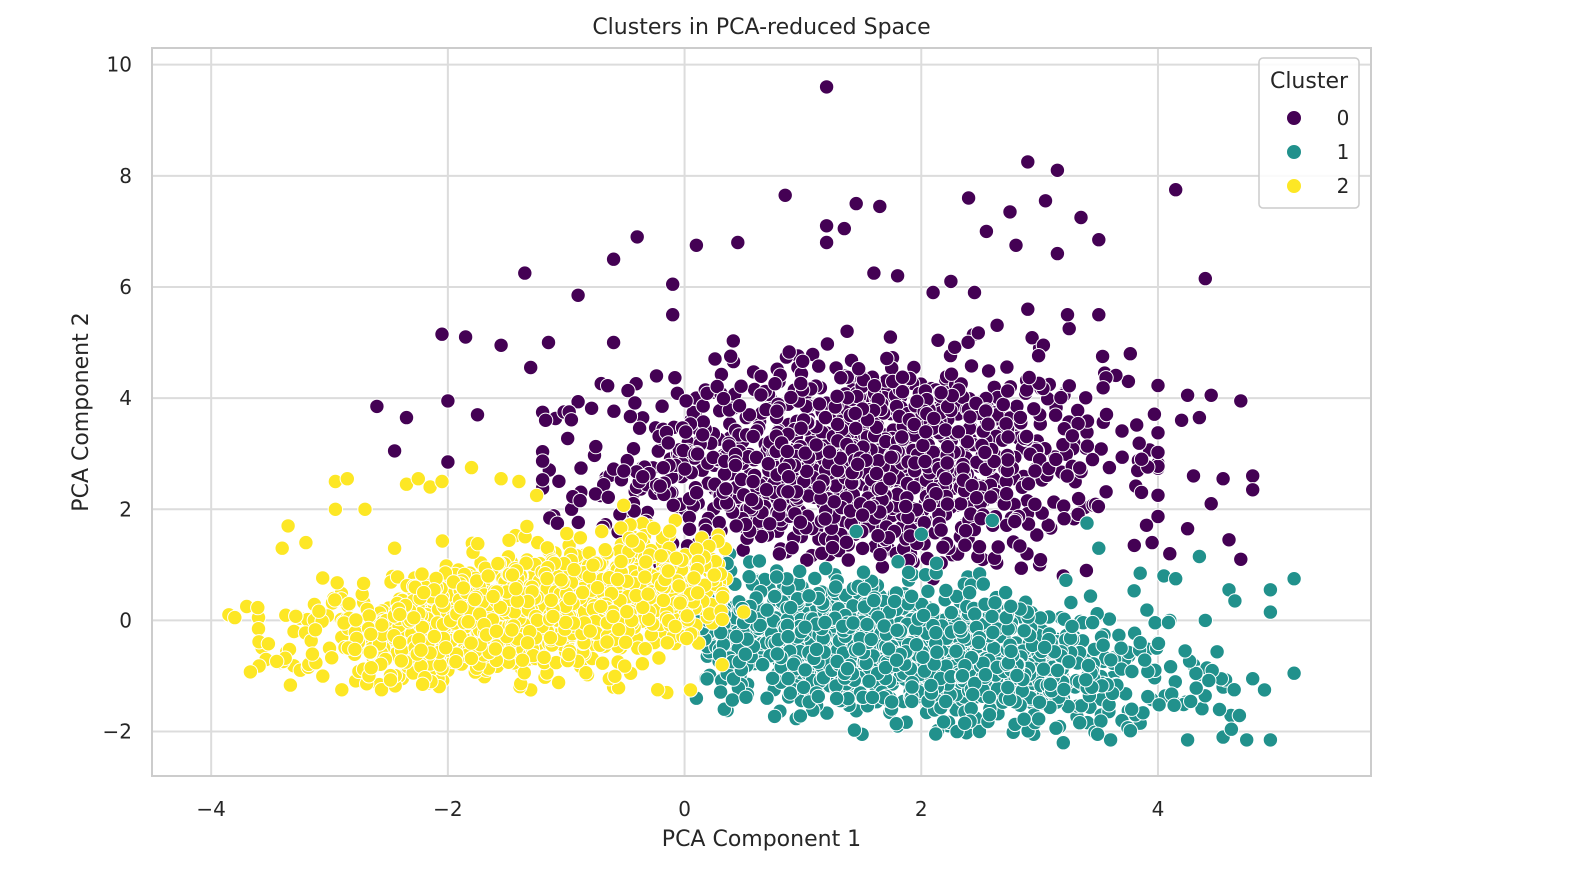 Image resolution: width=1592 pixels, height=884 pixels. What do you see at coordinates (447, 809) in the screenshot?
I see `x-tick-label: −2` at bounding box center [447, 809].